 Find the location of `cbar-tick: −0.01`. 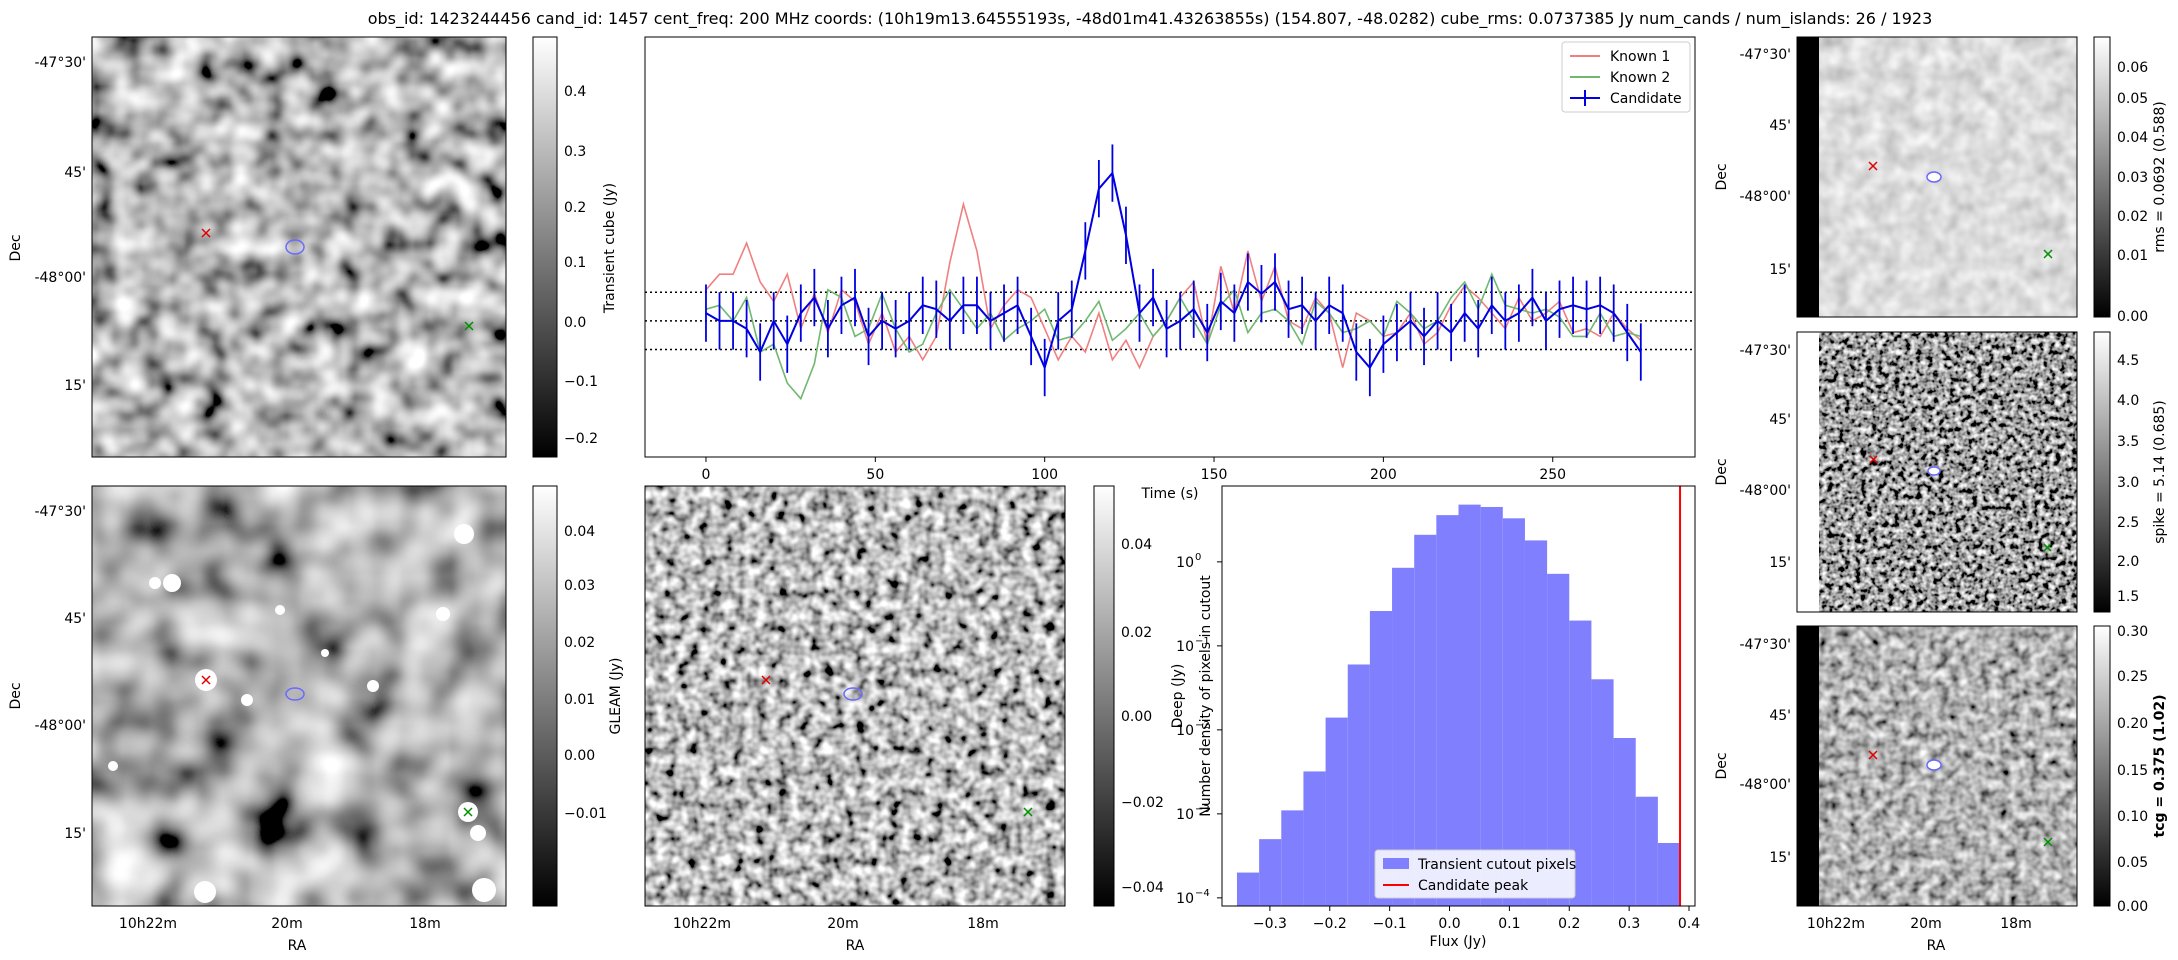

cbar-tick: −0.01 is located at coordinates (585, 814).